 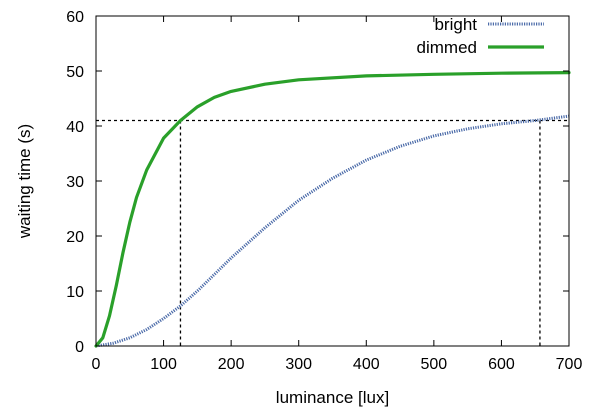 I want to click on legend: bright dimmed, so click(x=480, y=36).